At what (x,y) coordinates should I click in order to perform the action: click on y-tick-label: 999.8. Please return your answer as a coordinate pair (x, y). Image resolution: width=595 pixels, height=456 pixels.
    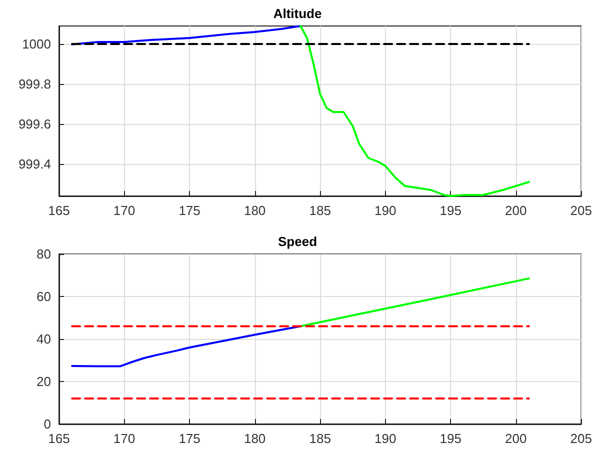
    Looking at the image, I should click on (34, 84).